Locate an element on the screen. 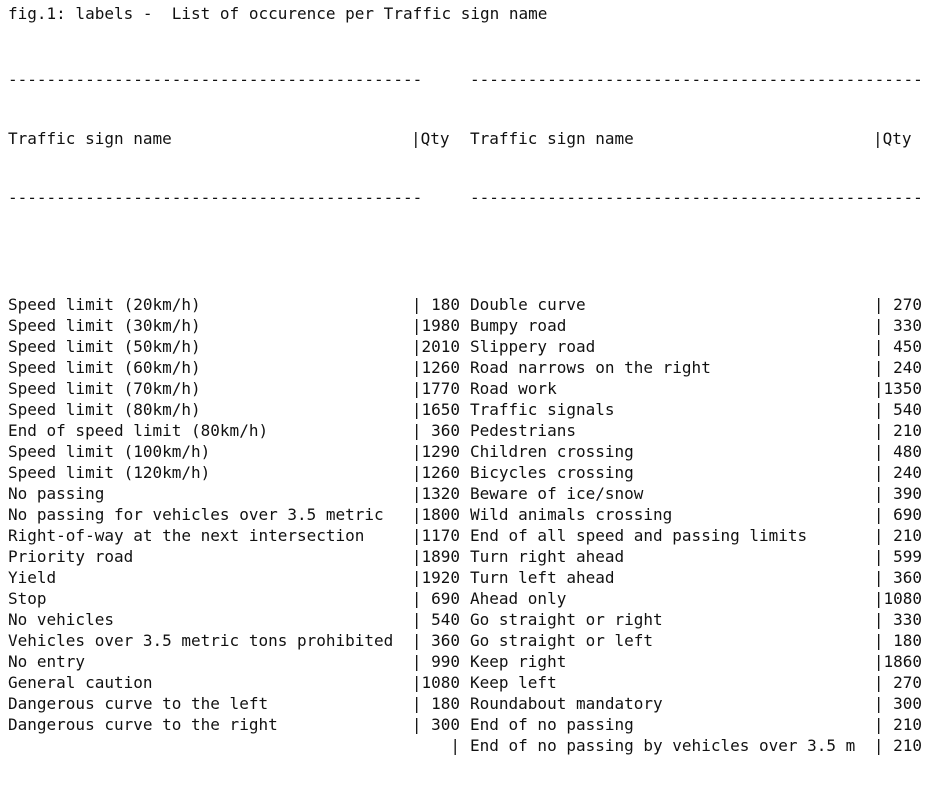 This screenshot has width=933, height=798. traffic-sign-name: Wild animals crossing is located at coordinates (571, 514).